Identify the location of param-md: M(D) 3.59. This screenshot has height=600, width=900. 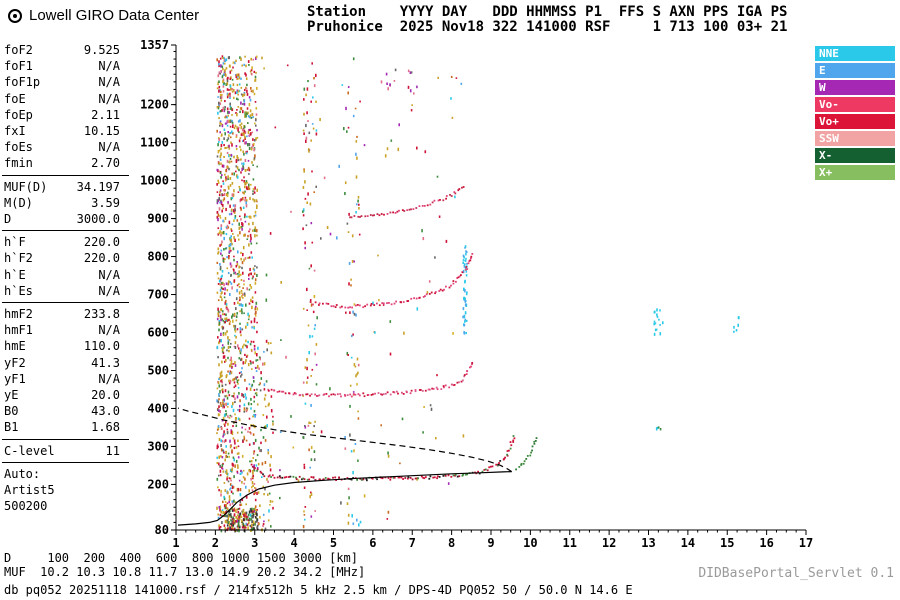
(62, 203).